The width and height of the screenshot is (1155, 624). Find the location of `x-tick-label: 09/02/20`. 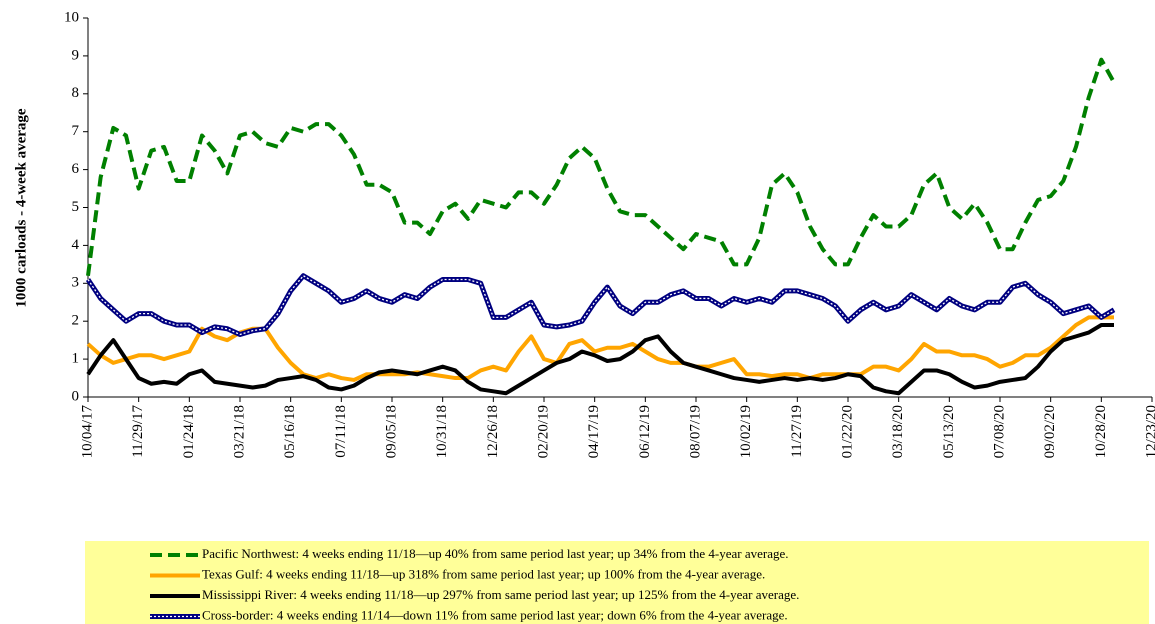

x-tick-label: 09/02/20 is located at coordinates (1050, 431).